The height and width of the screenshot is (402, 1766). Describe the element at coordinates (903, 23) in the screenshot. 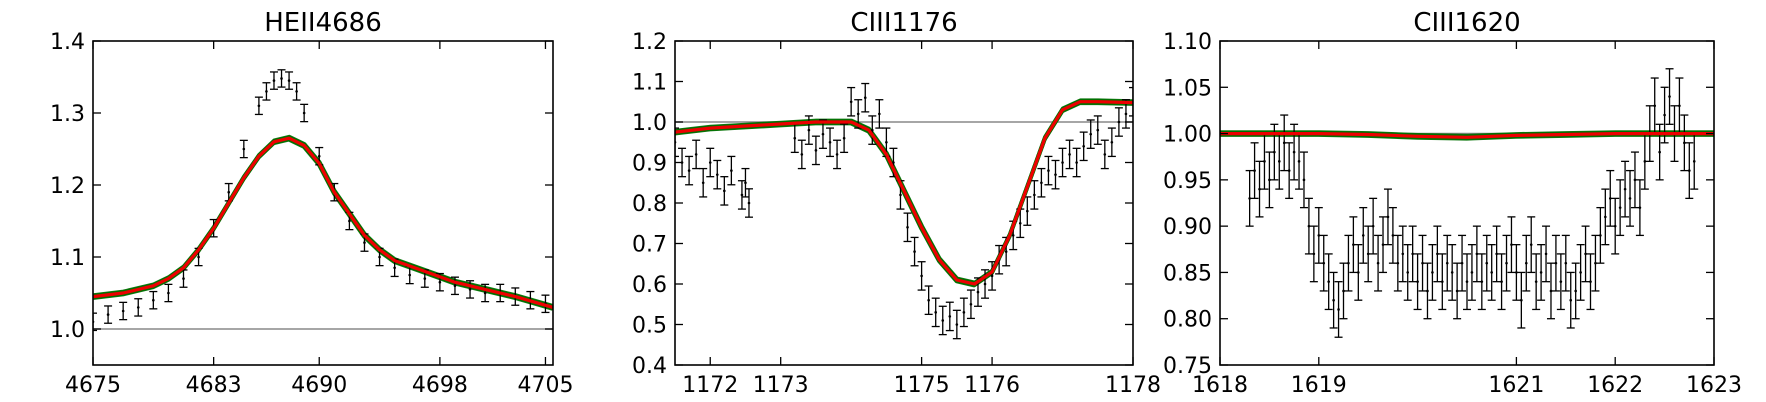

I see `chart-title: CIII1176` at that location.